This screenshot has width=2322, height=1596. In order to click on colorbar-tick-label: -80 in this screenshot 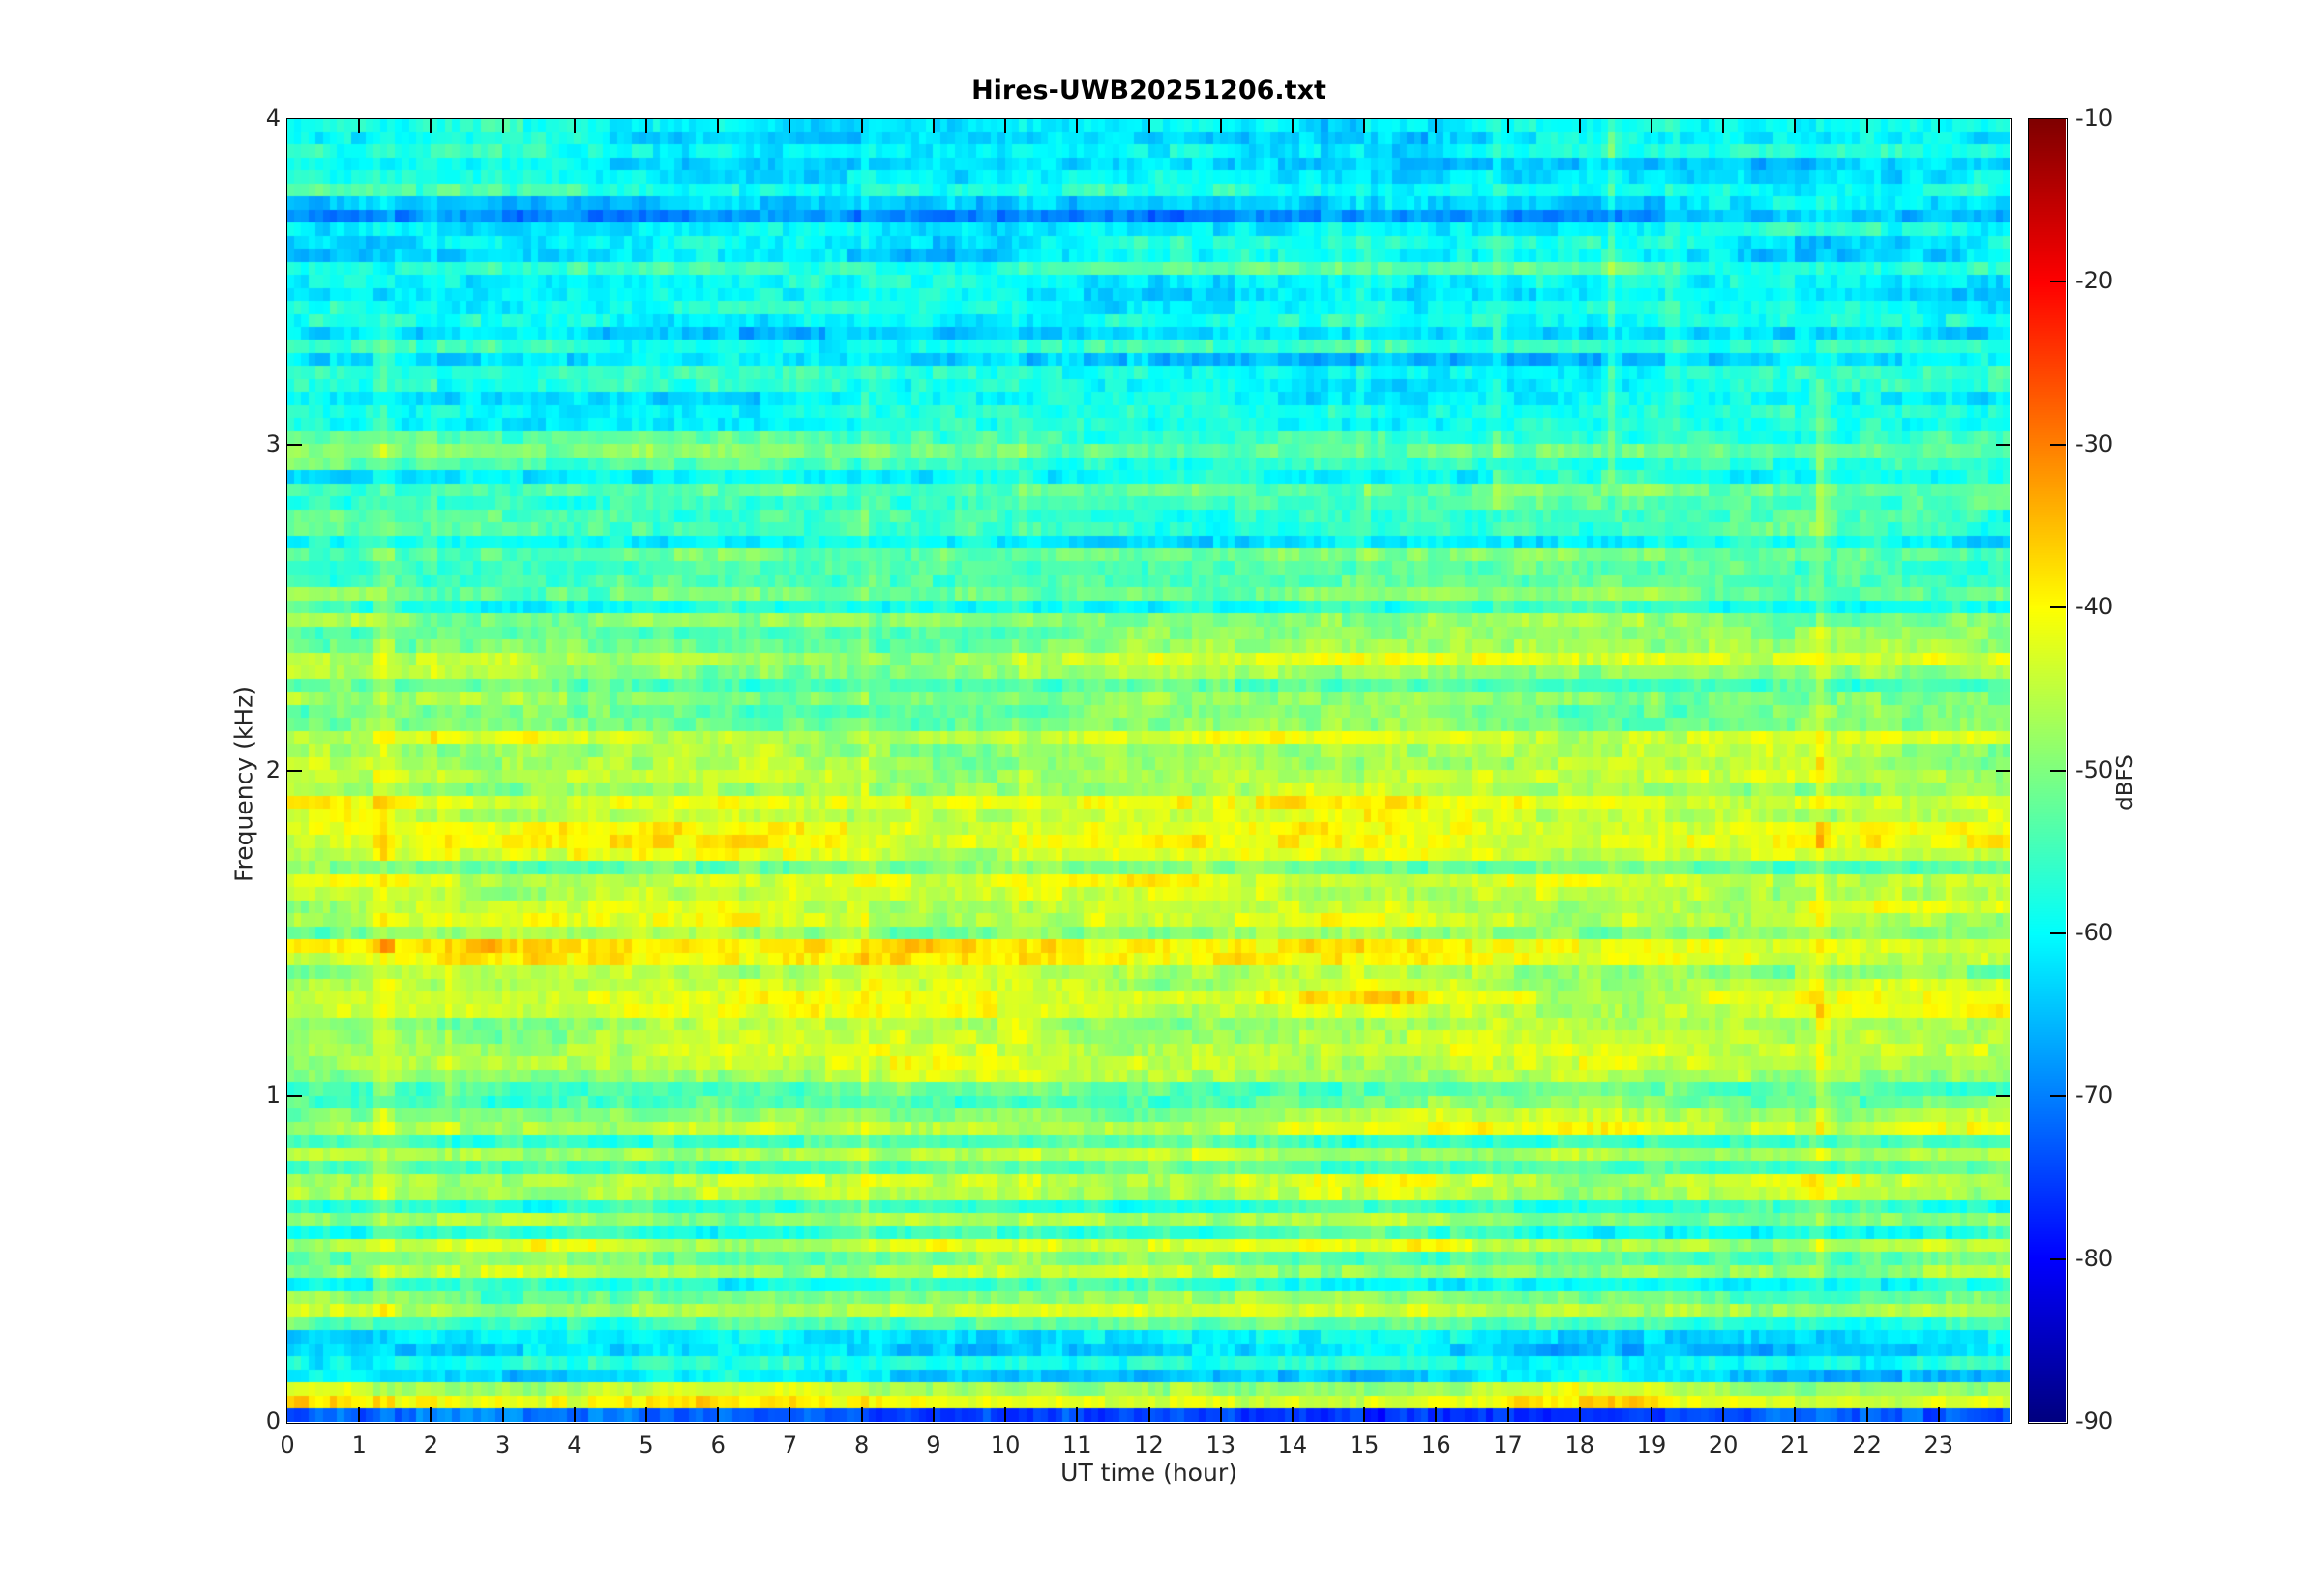, I will do `click(2094, 1258)`.